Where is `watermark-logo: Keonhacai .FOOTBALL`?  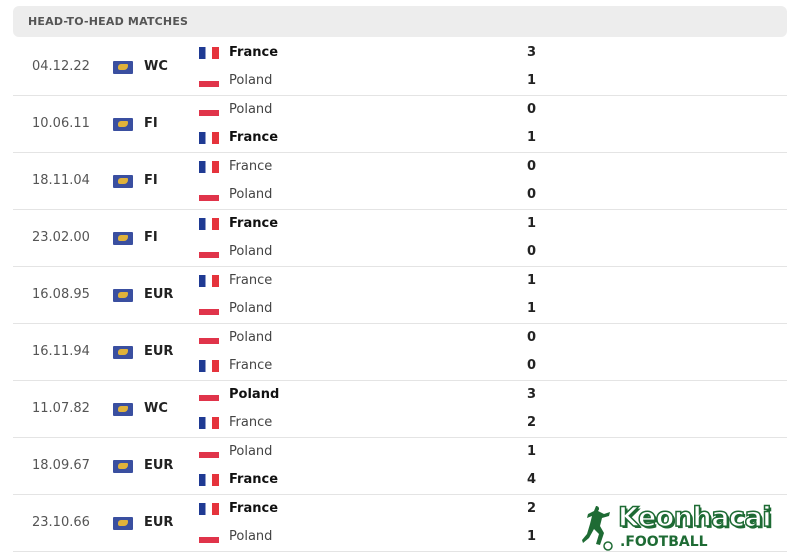
watermark-logo: Keonhacai .FOOTBALL is located at coordinates (687, 527).